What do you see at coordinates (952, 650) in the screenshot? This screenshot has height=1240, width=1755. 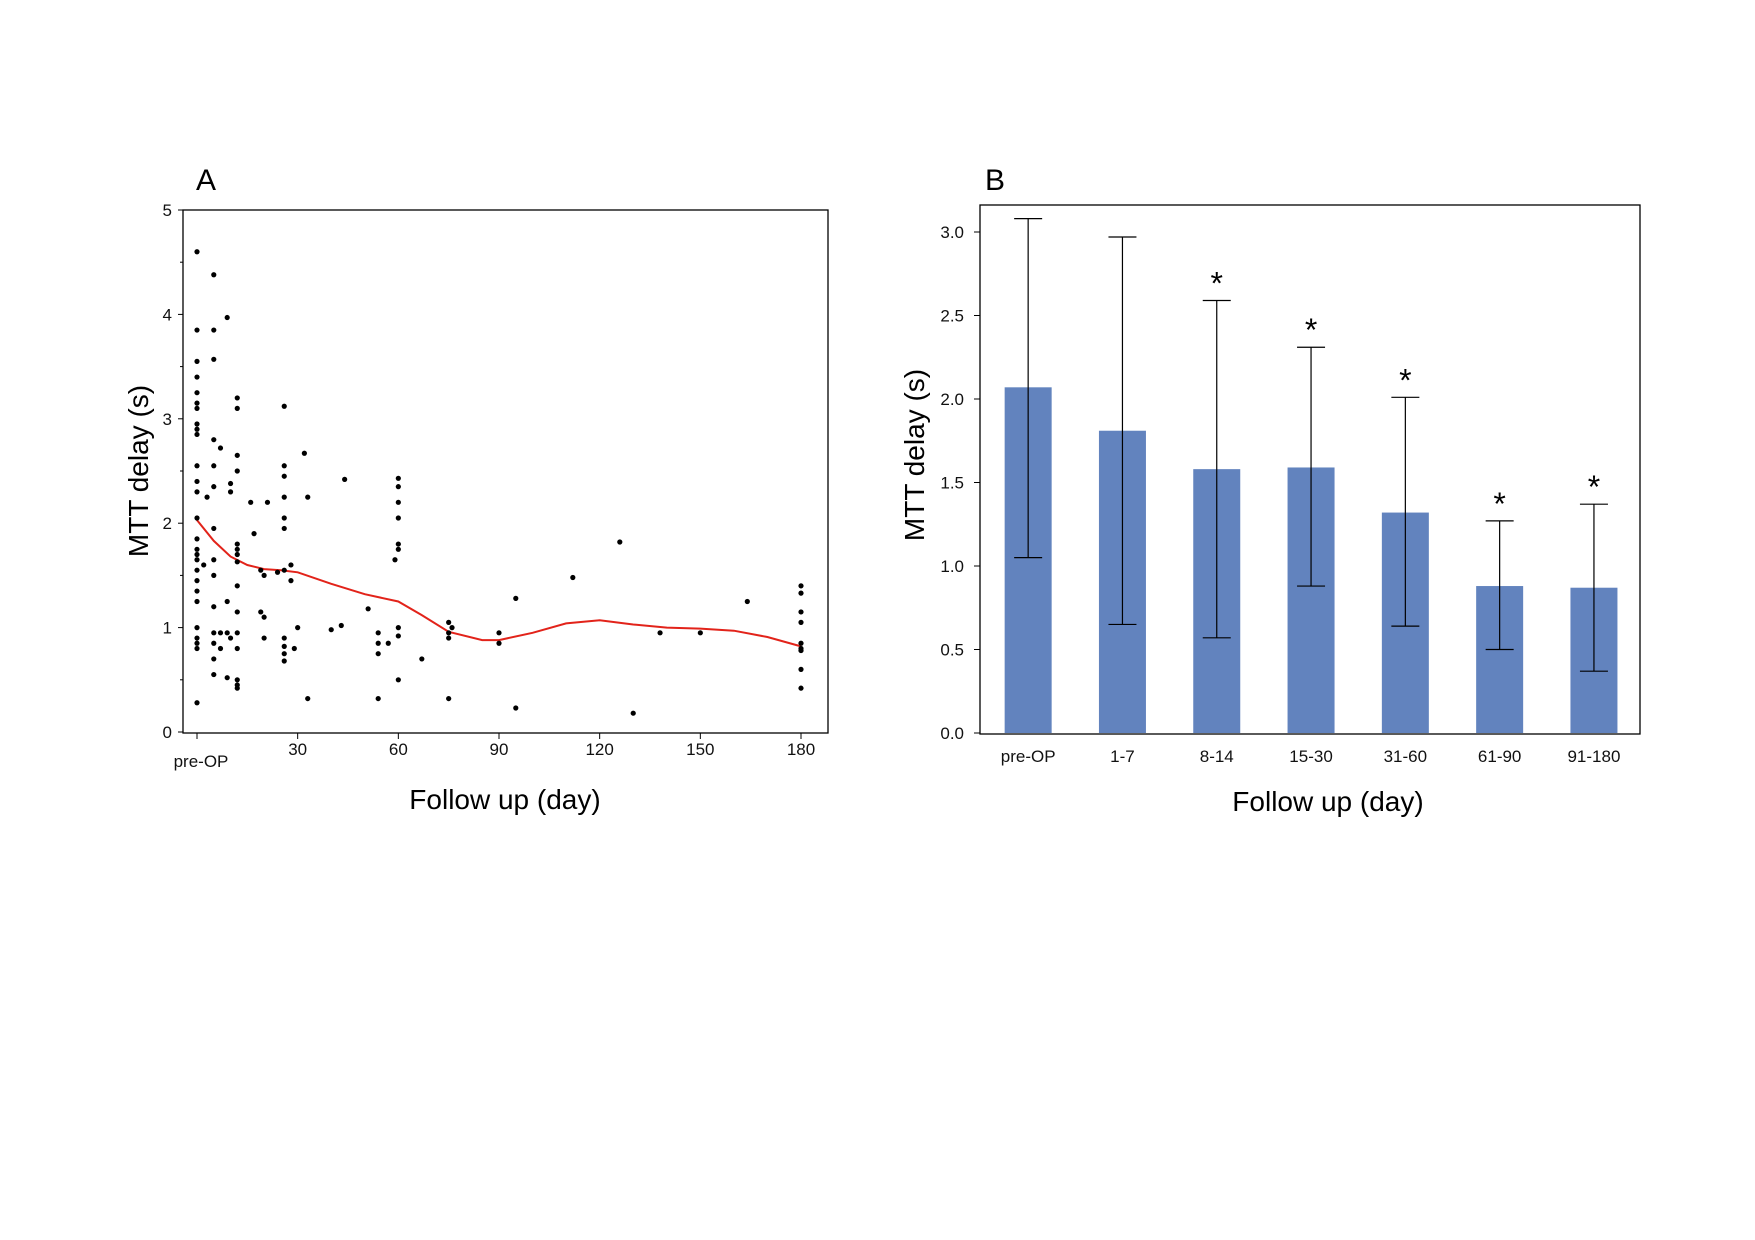 I see `panel-b-y-tick-label: 0.5` at bounding box center [952, 650].